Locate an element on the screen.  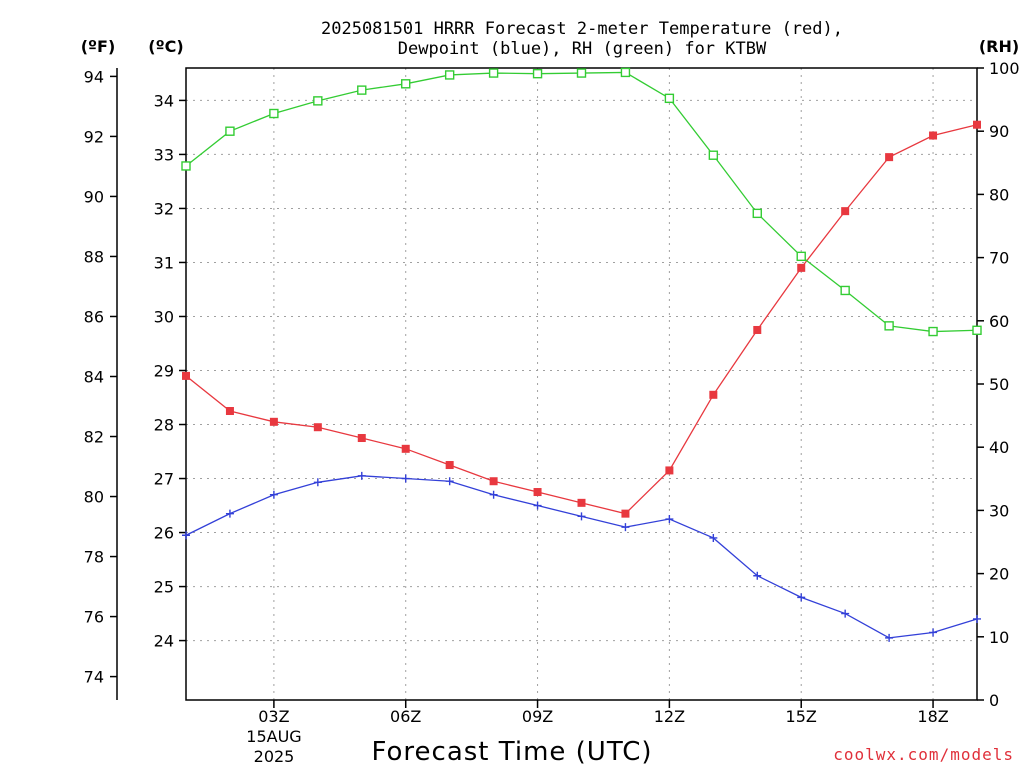
date-label-day: 15AUG is located at coordinates (273, 736).